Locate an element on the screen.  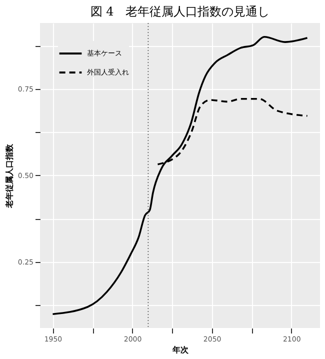
y-axis-title: 老年従属人口指数 is located at coordinates (9, 176).